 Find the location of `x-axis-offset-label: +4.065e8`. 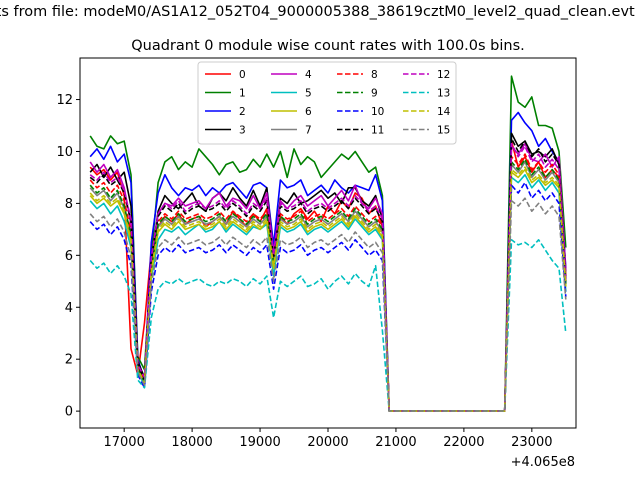

x-axis-offset-label: +4.065e8 is located at coordinates (543, 462).